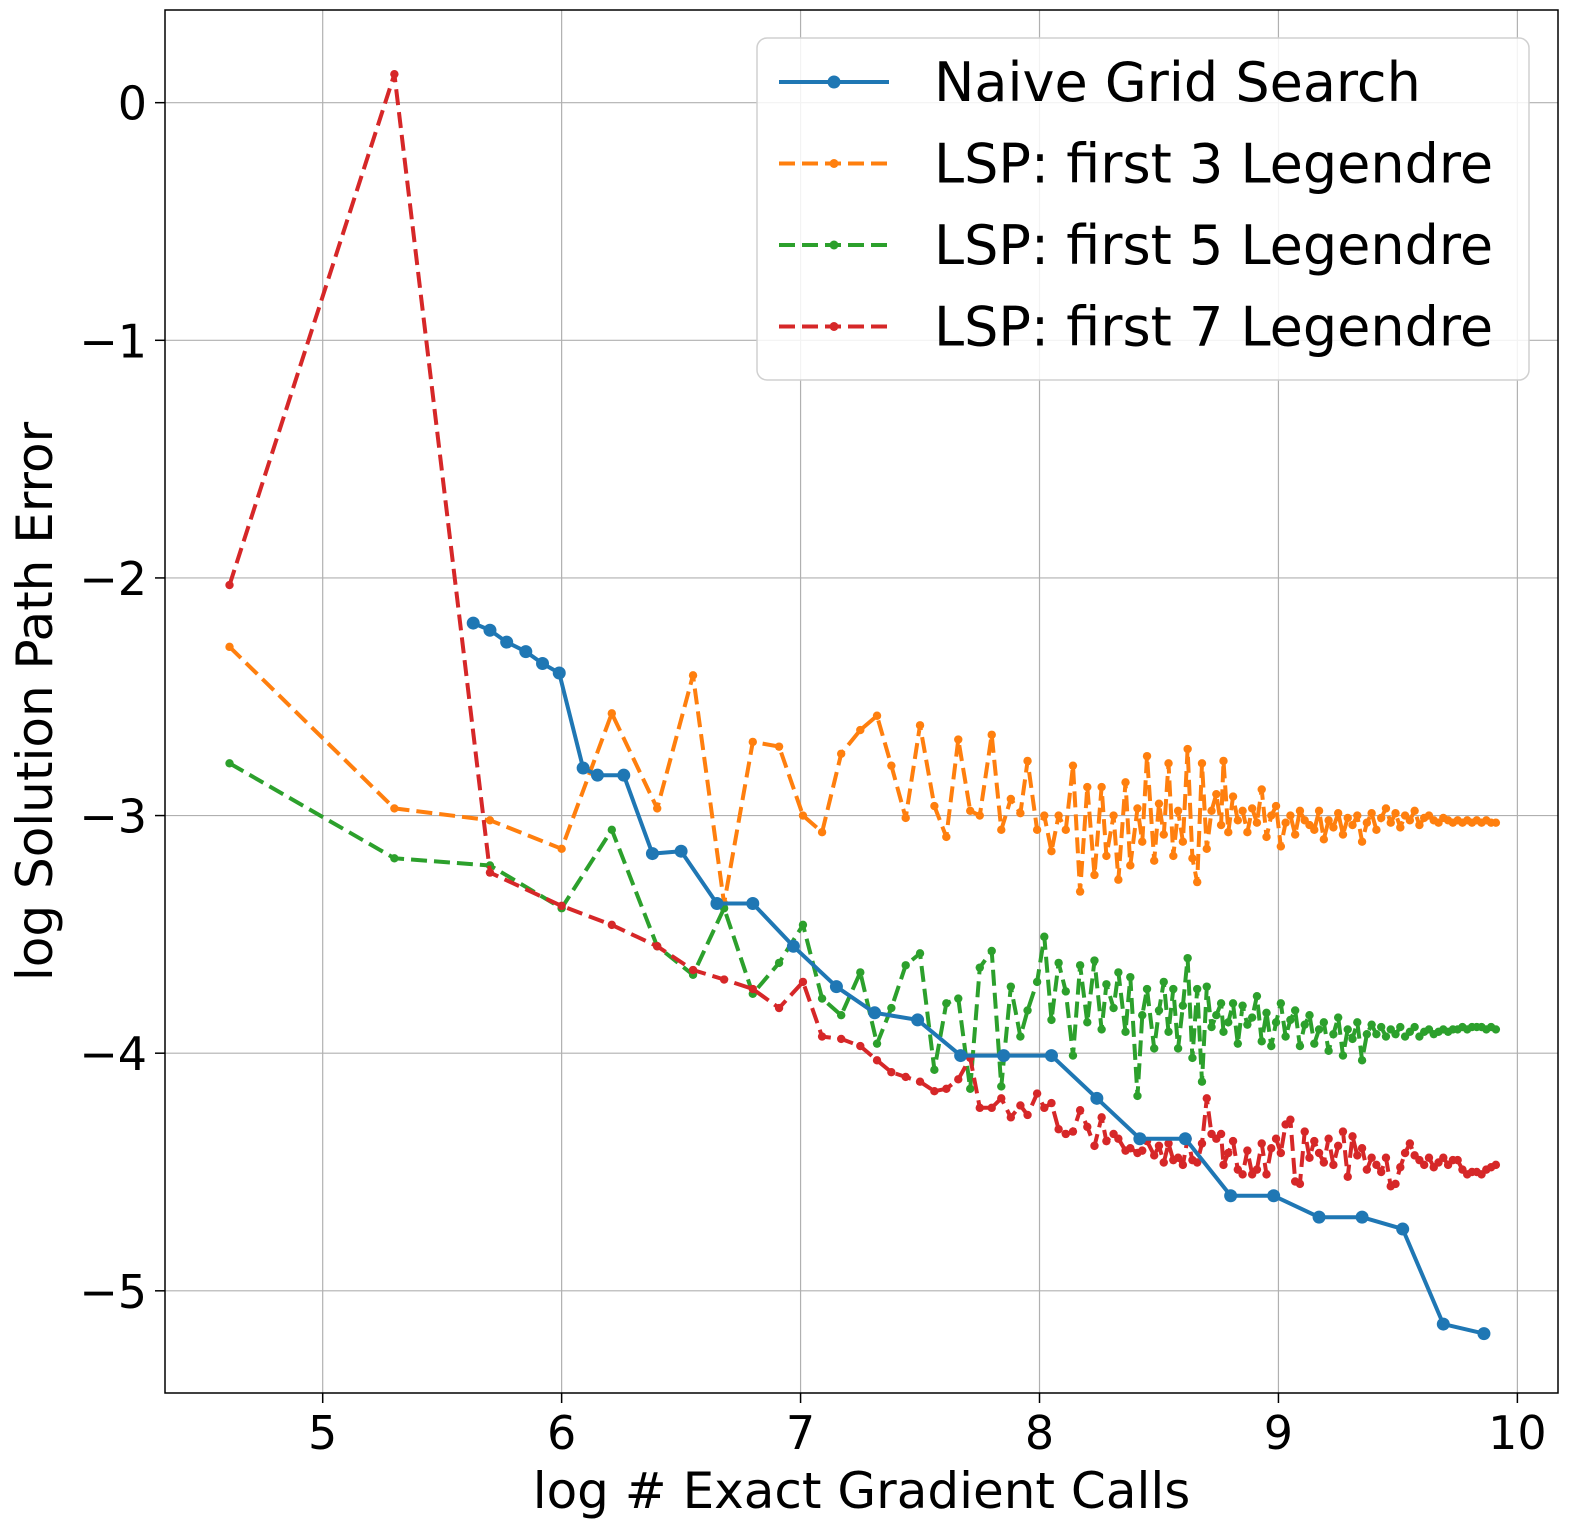 Image resolution: width=1570 pixels, height=1533 pixels. I want to click on y-tick-label: −4, so click(113, 1054).